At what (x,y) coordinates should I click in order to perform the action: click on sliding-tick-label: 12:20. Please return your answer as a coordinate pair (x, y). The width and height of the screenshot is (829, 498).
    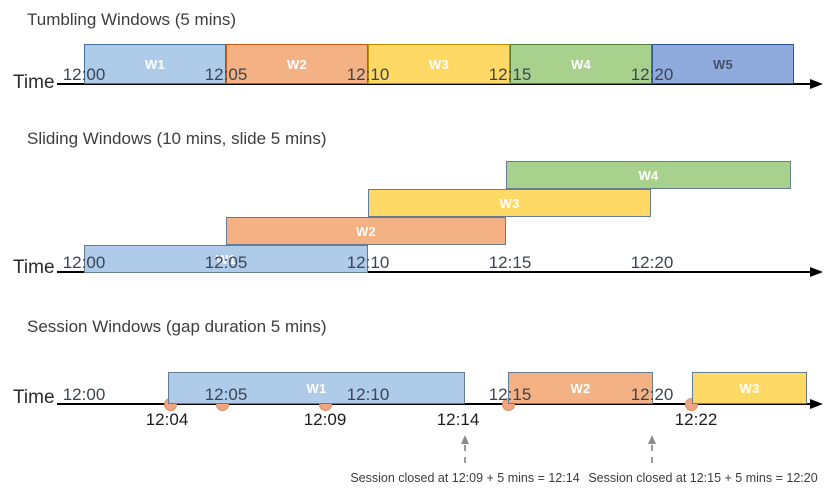
    Looking at the image, I should click on (652, 262).